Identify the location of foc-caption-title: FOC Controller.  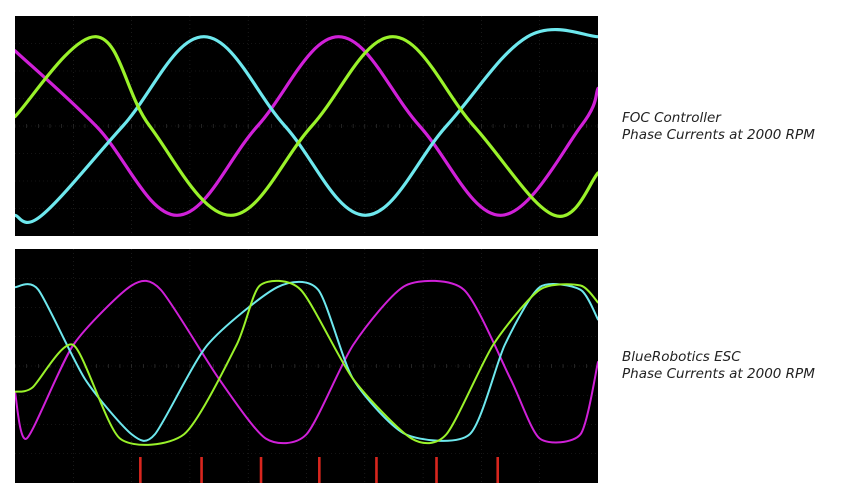
(671, 118).